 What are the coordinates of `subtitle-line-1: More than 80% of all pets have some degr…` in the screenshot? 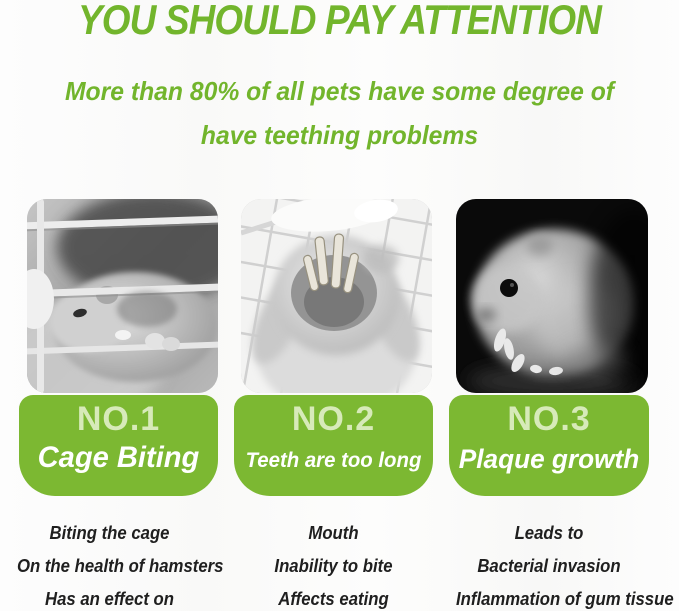 It's located at (339, 91).